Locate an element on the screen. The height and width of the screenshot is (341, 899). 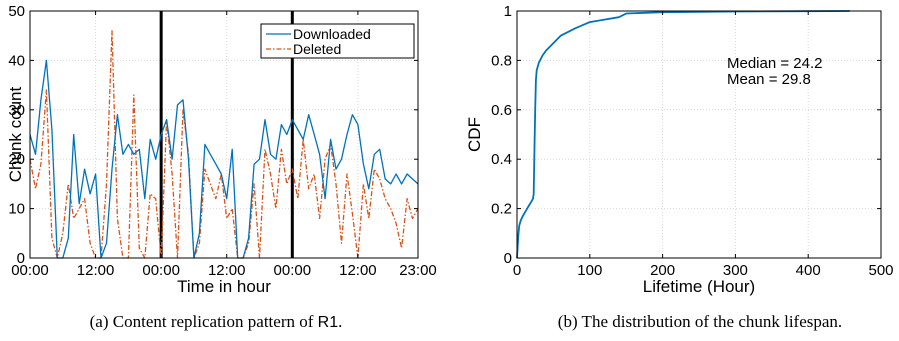
y-tick-label: 0.4 is located at coordinates (501, 159).